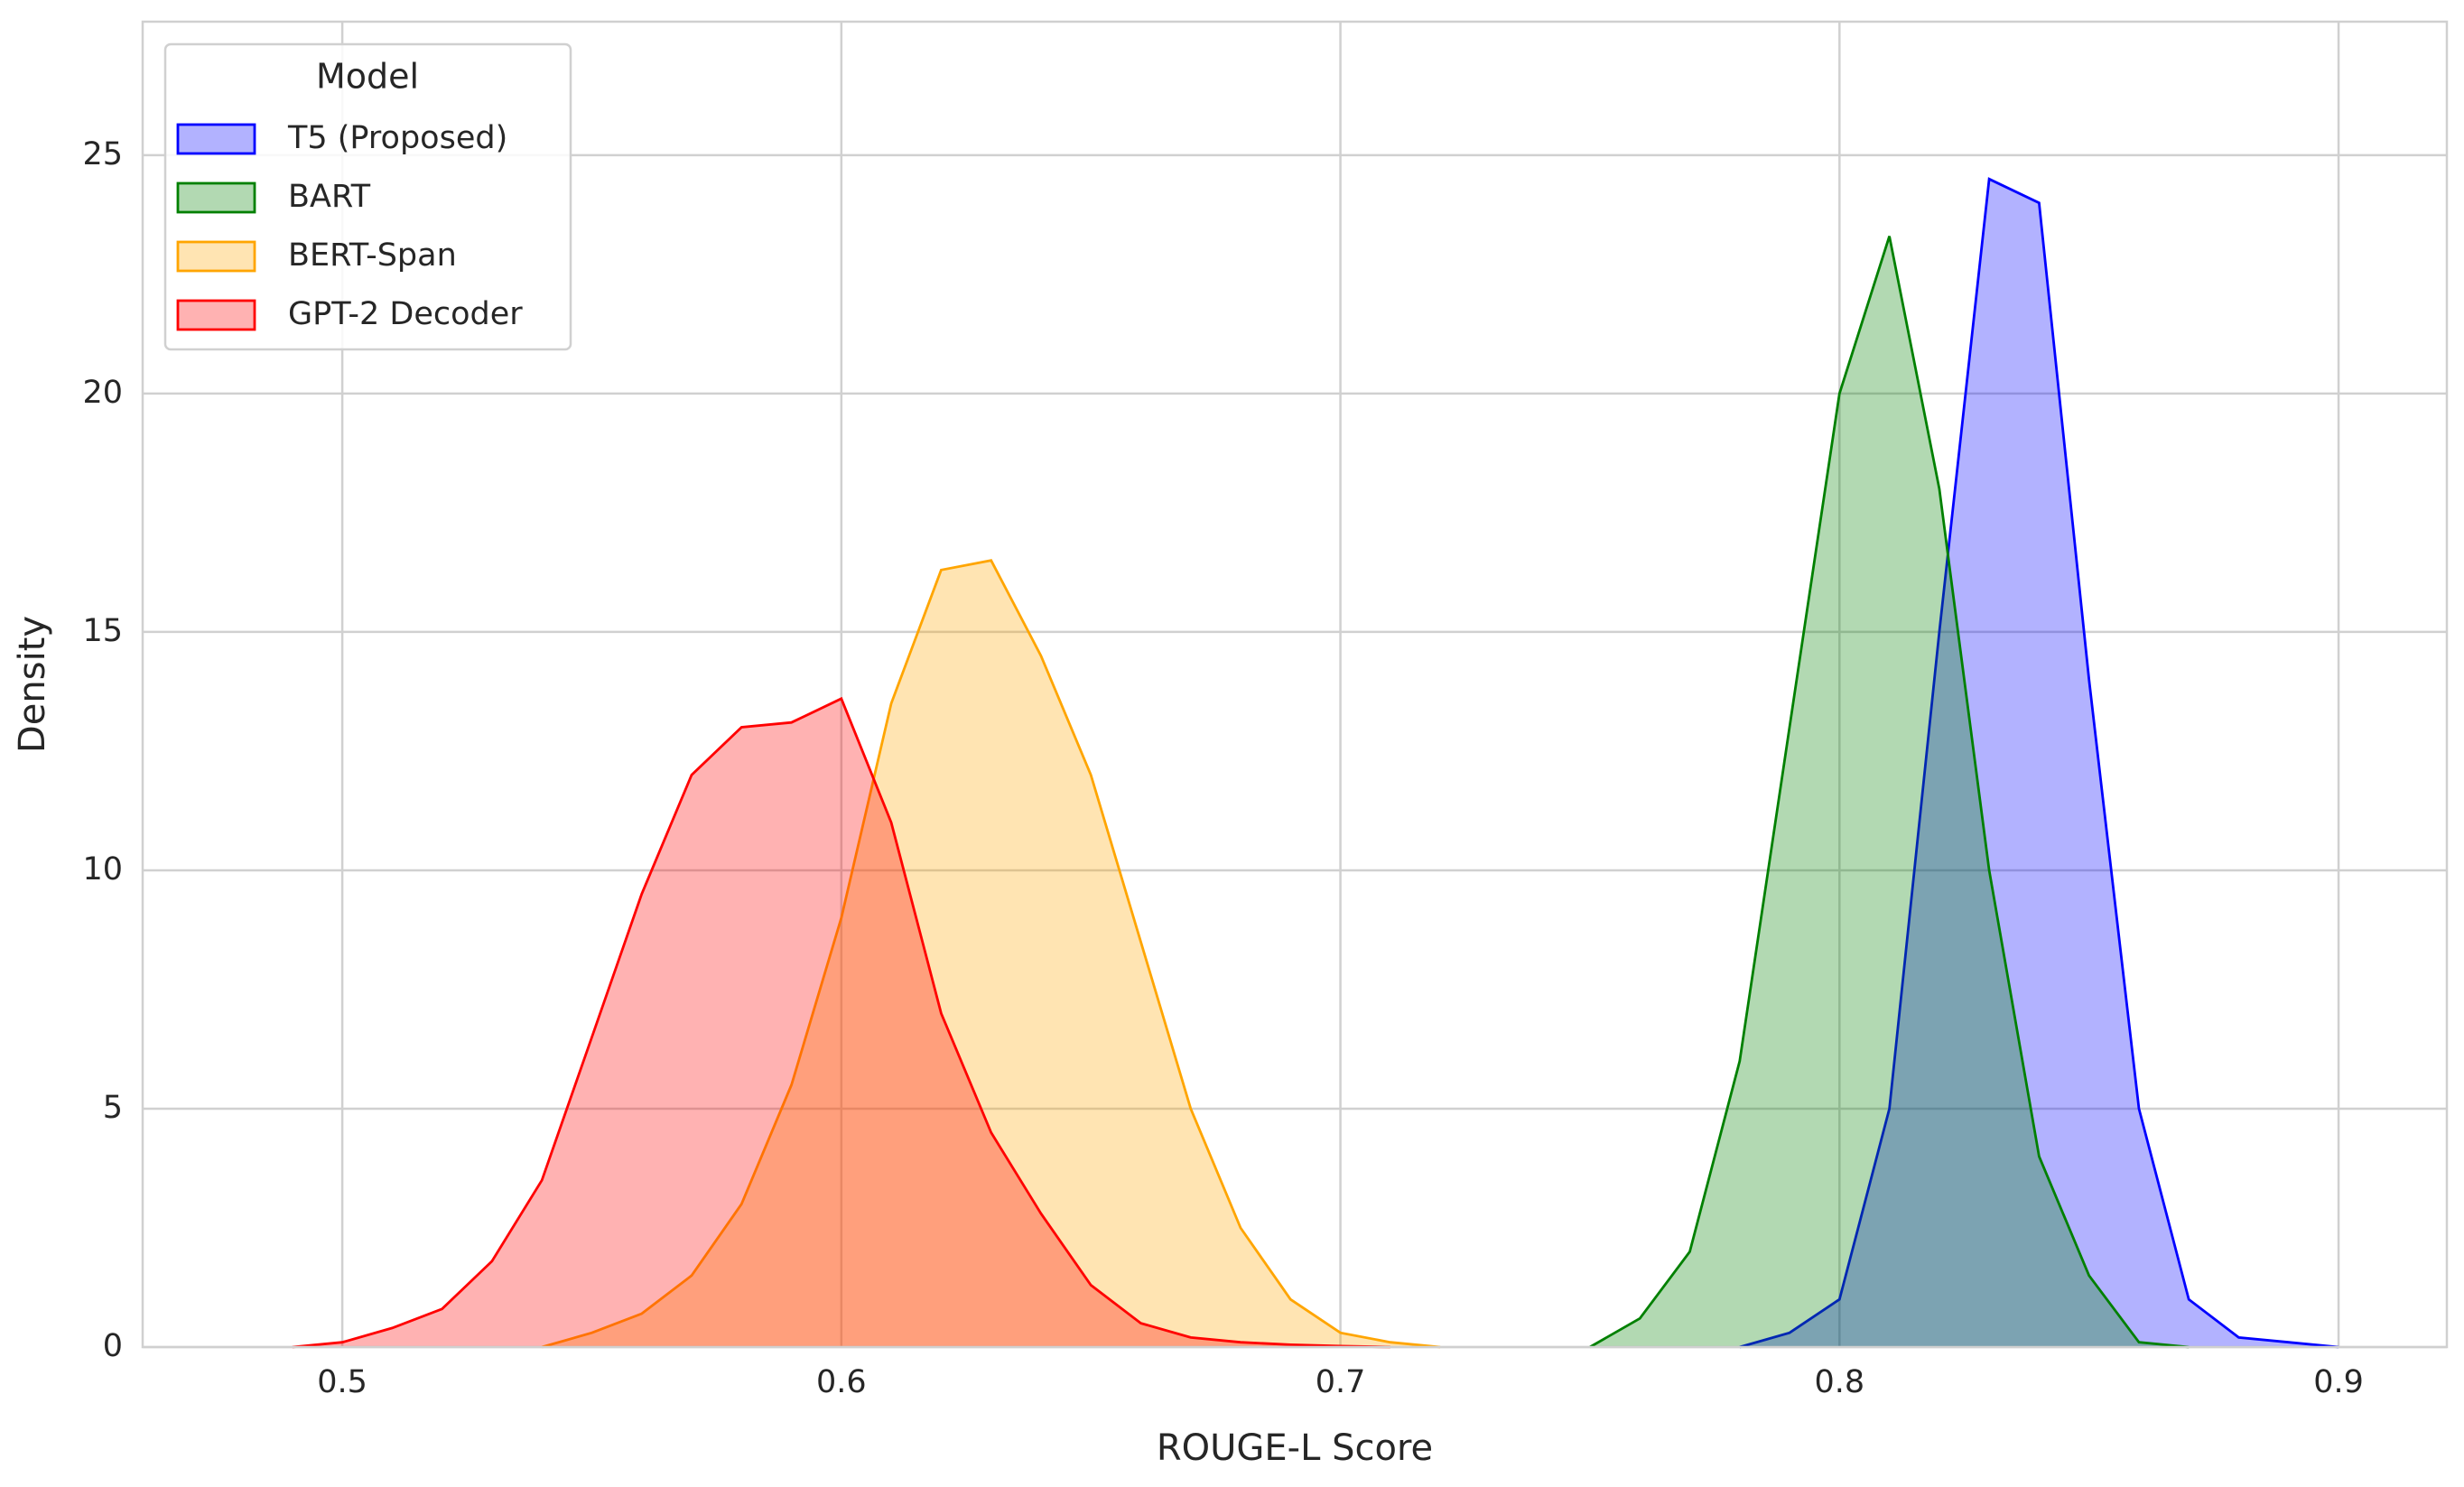  I want to click on x-tick-label: 0.9, so click(2338, 1382).